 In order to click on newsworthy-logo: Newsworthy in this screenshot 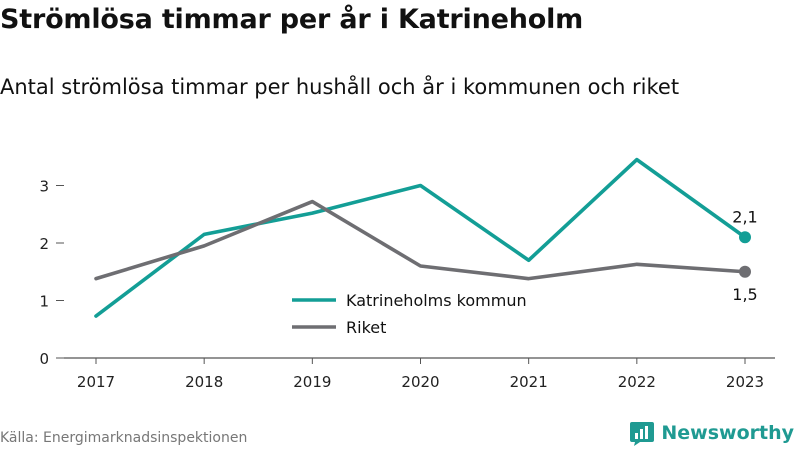, I will do `click(711, 433)`.